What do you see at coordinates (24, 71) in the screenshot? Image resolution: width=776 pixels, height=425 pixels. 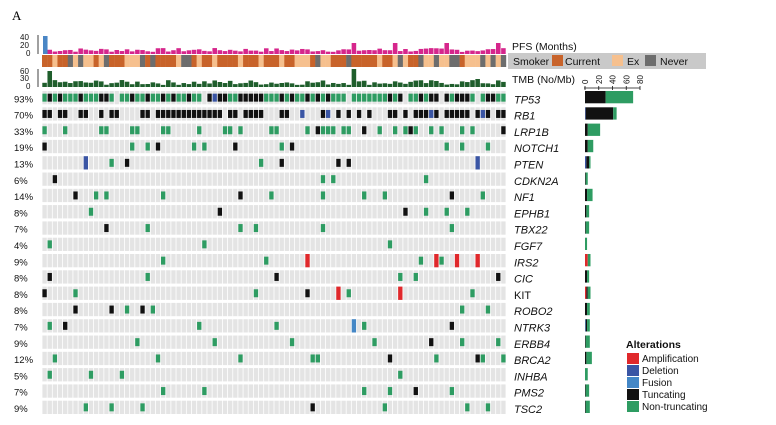 I see `tmb-tick-top: 60` at bounding box center [24, 71].